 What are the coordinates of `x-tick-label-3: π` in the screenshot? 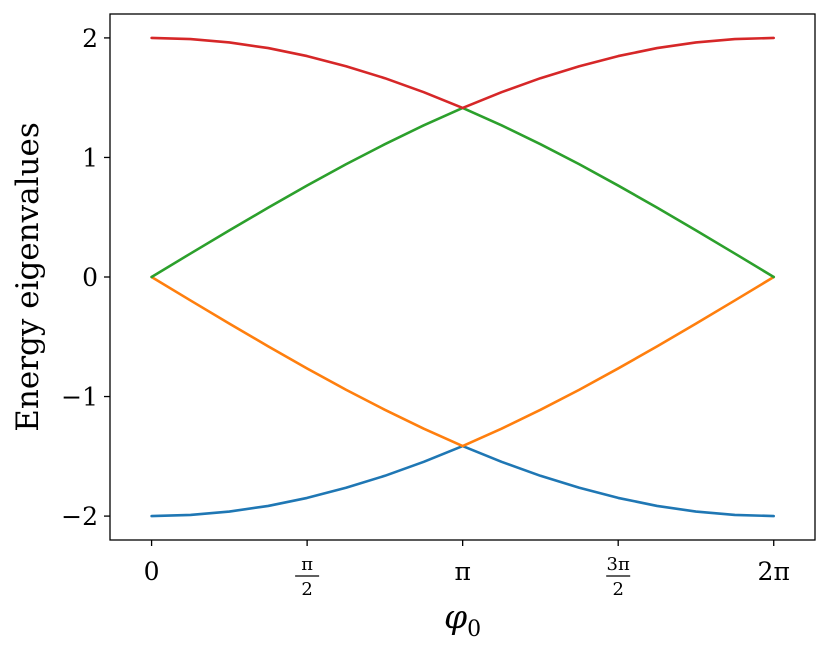 It's located at (462, 571).